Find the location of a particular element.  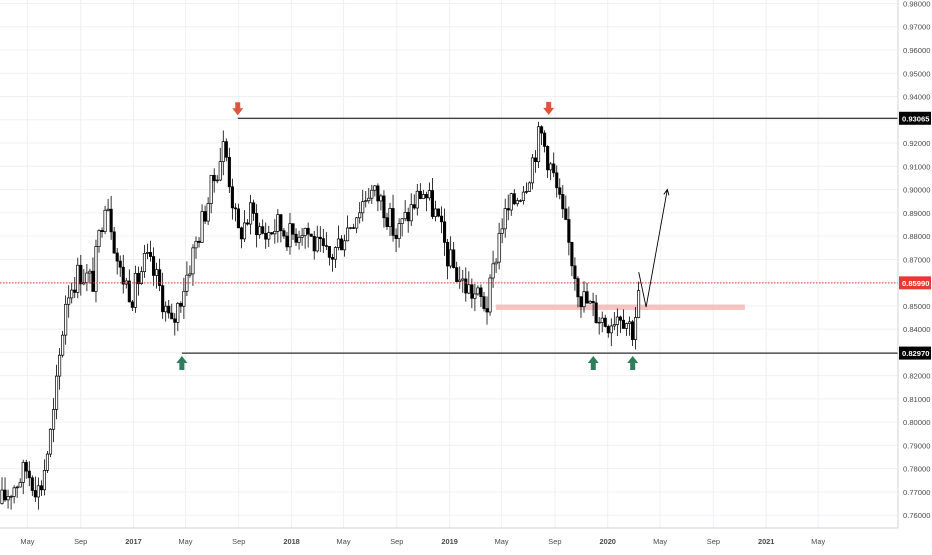

price-tick-label: 0.76000 is located at coordinates (916, 515).